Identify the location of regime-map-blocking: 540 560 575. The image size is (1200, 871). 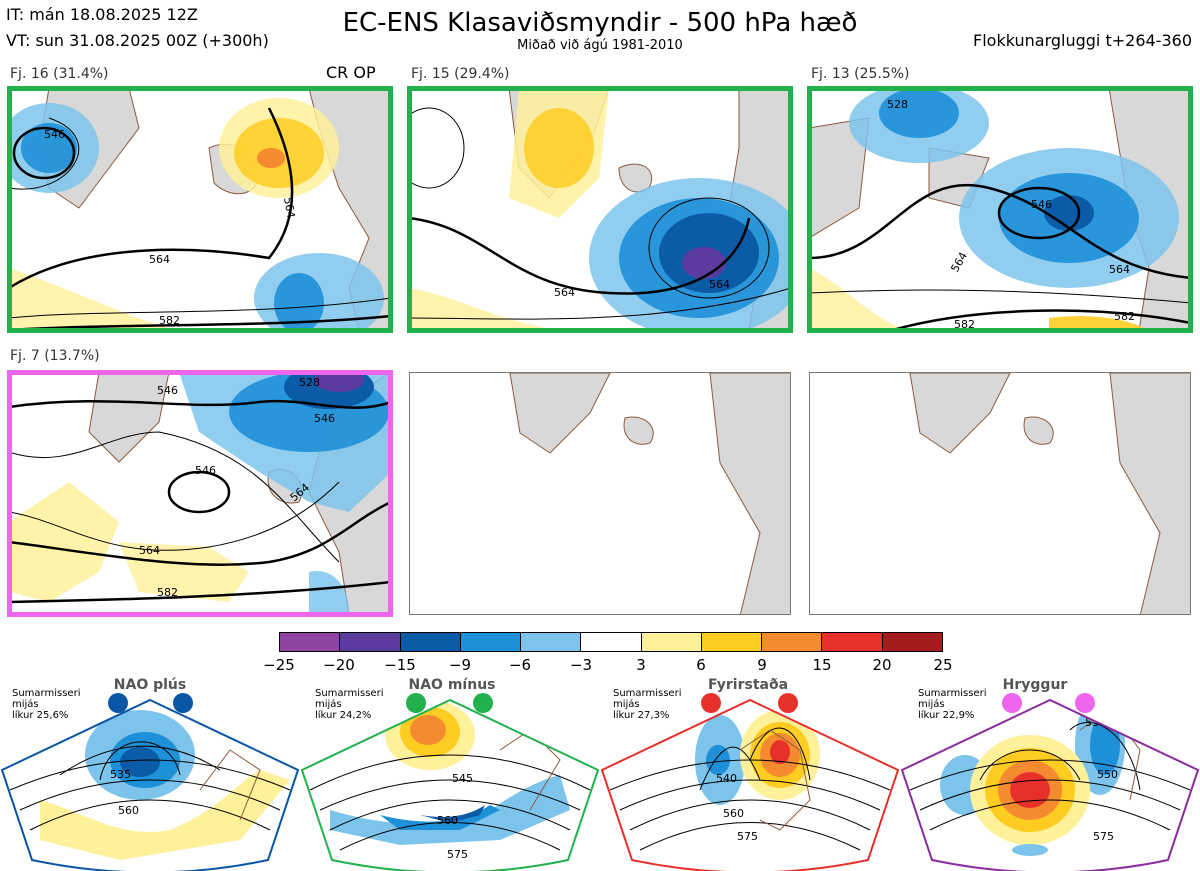
(750, 784).